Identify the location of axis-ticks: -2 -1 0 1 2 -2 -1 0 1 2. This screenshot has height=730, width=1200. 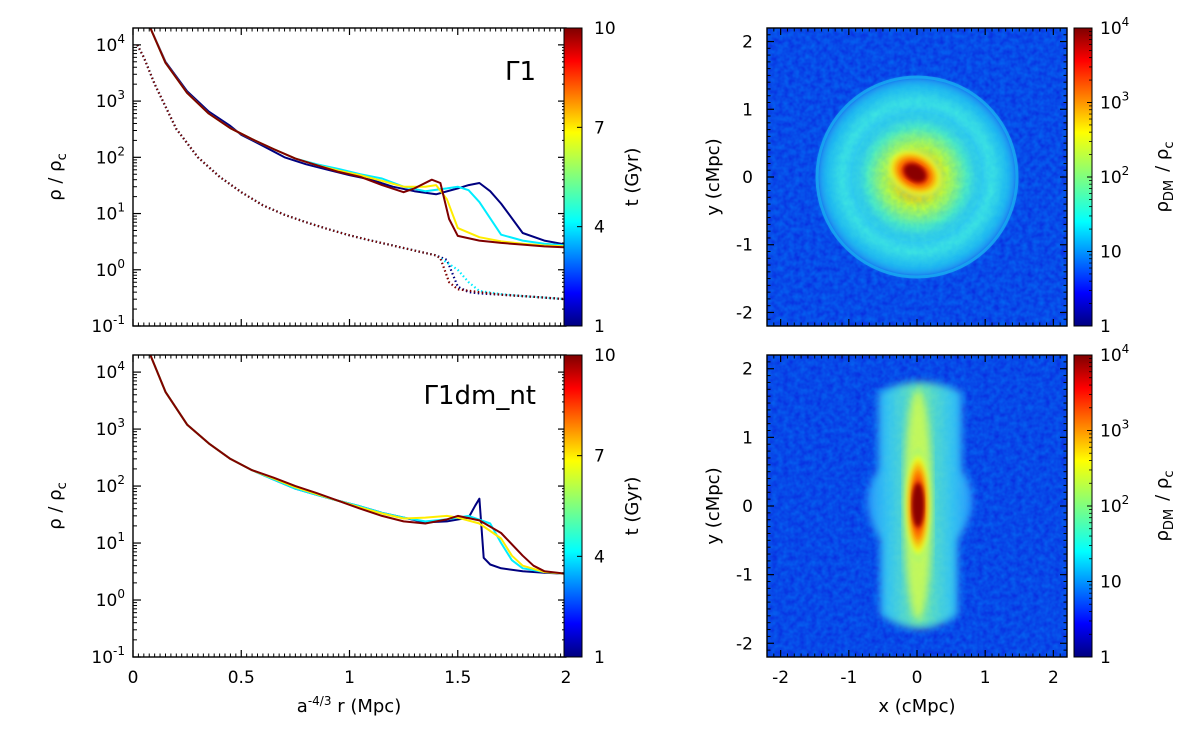
(902, 521).